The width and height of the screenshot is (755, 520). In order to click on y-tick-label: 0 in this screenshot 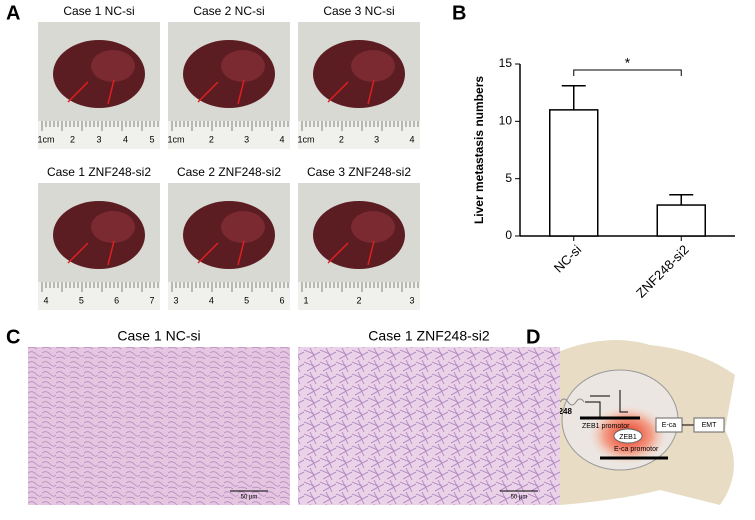, I will do `click(508, 235)`.